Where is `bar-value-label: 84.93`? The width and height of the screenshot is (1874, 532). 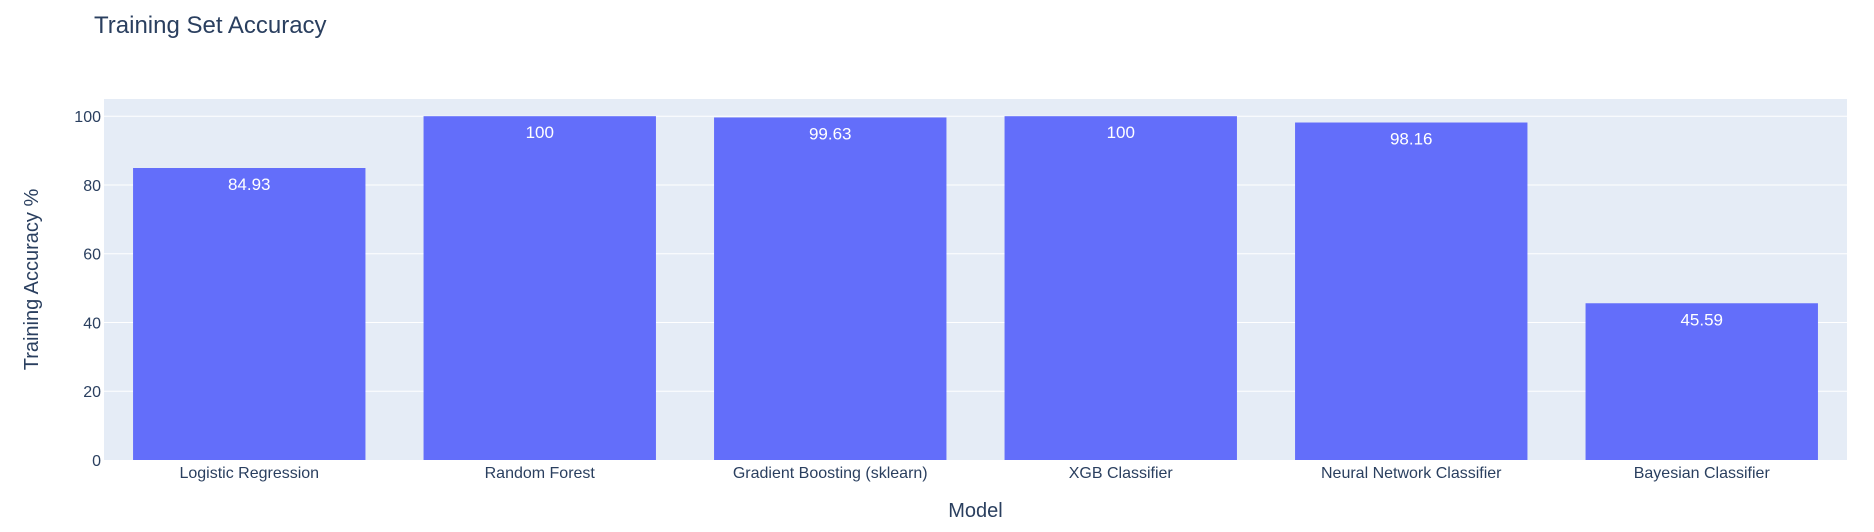
bar-value-label: 84.93 is located at coordinates (249, 184).